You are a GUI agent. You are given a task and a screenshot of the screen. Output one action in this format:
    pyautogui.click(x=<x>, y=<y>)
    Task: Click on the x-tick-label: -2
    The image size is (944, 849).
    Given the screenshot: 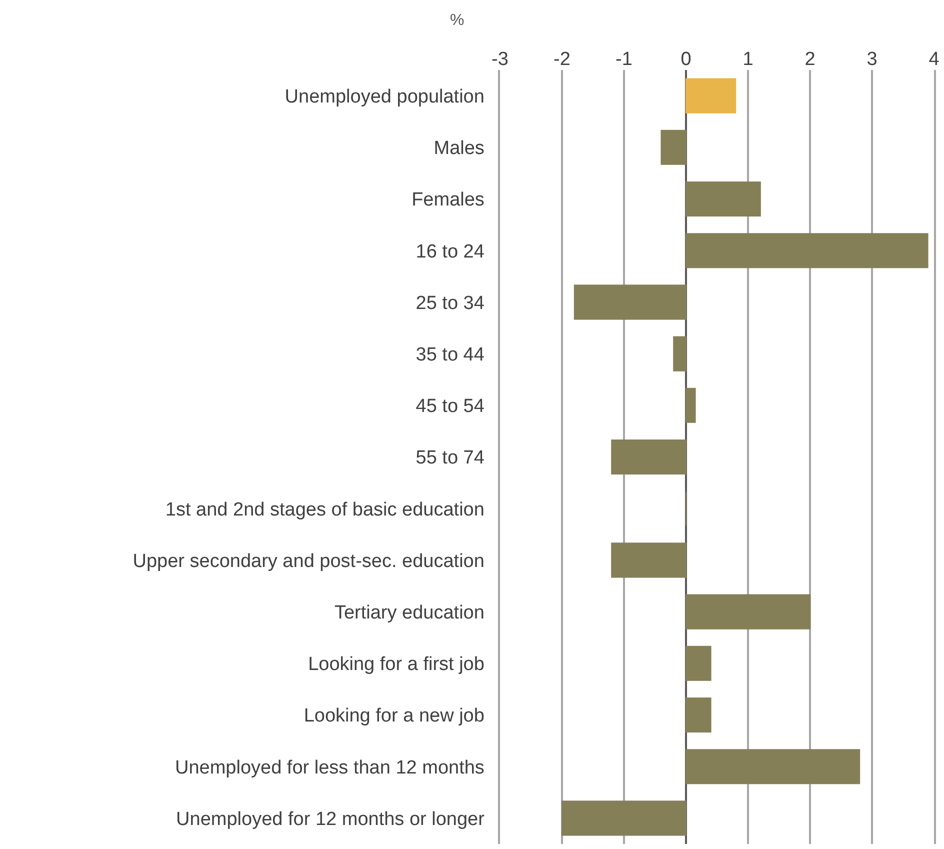 What is the action you would take?
    pyautogui.click(x=562, y=59)
    